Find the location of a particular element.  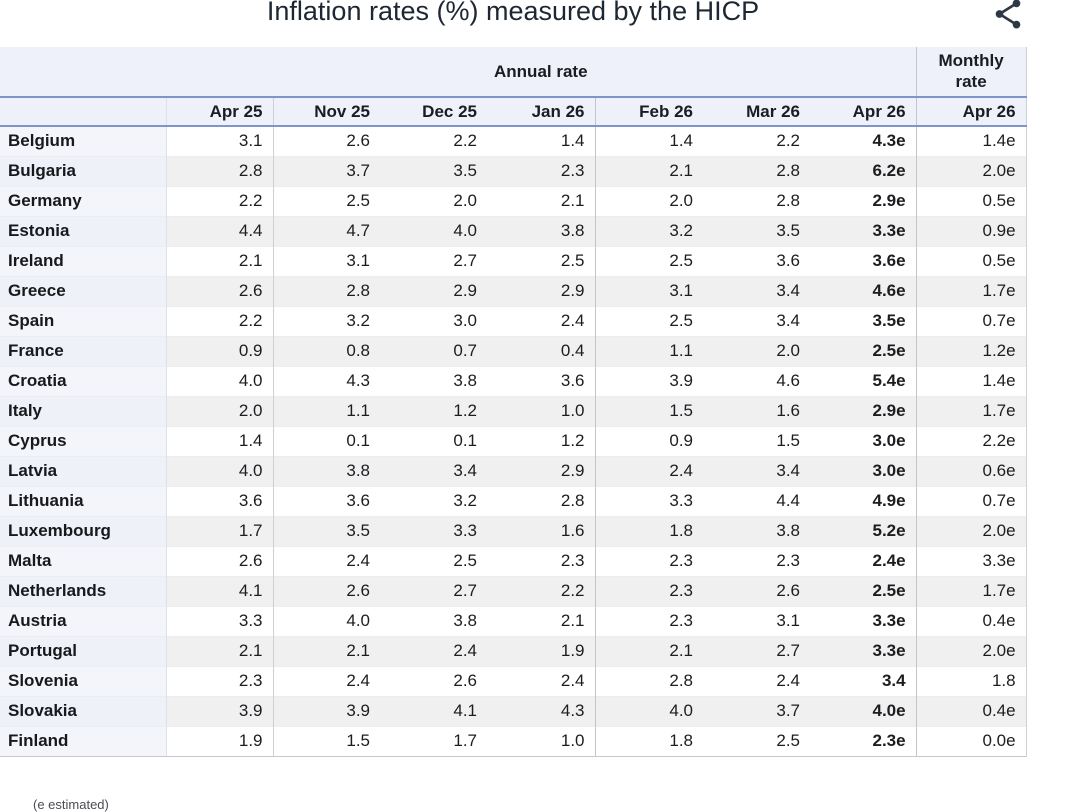

column-header: Mar 26 is located at coordinates (756, 111).